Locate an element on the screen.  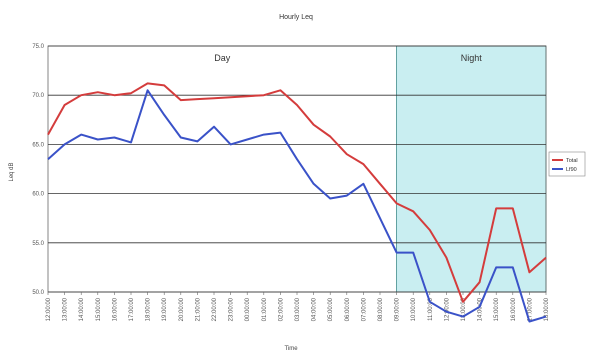
x-tick-label: 23:00:00 is located at coordinates (232, 309).